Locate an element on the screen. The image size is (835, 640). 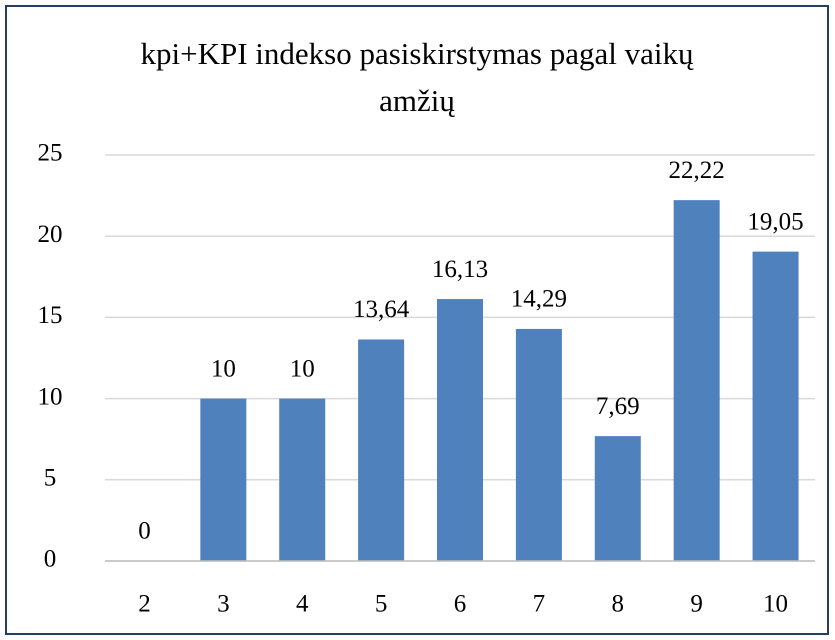
data-label: 13,64 is located at coordinates (381, 309).